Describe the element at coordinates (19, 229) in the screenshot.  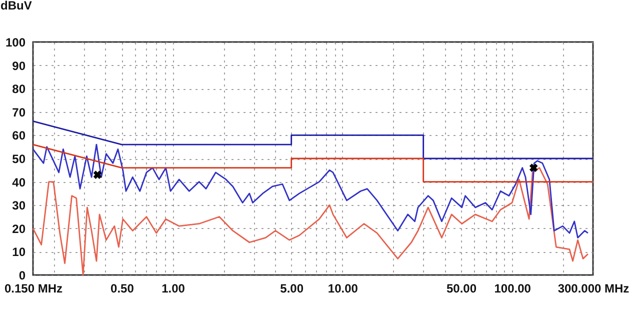
I see `y-tick-label: 20` at that location.